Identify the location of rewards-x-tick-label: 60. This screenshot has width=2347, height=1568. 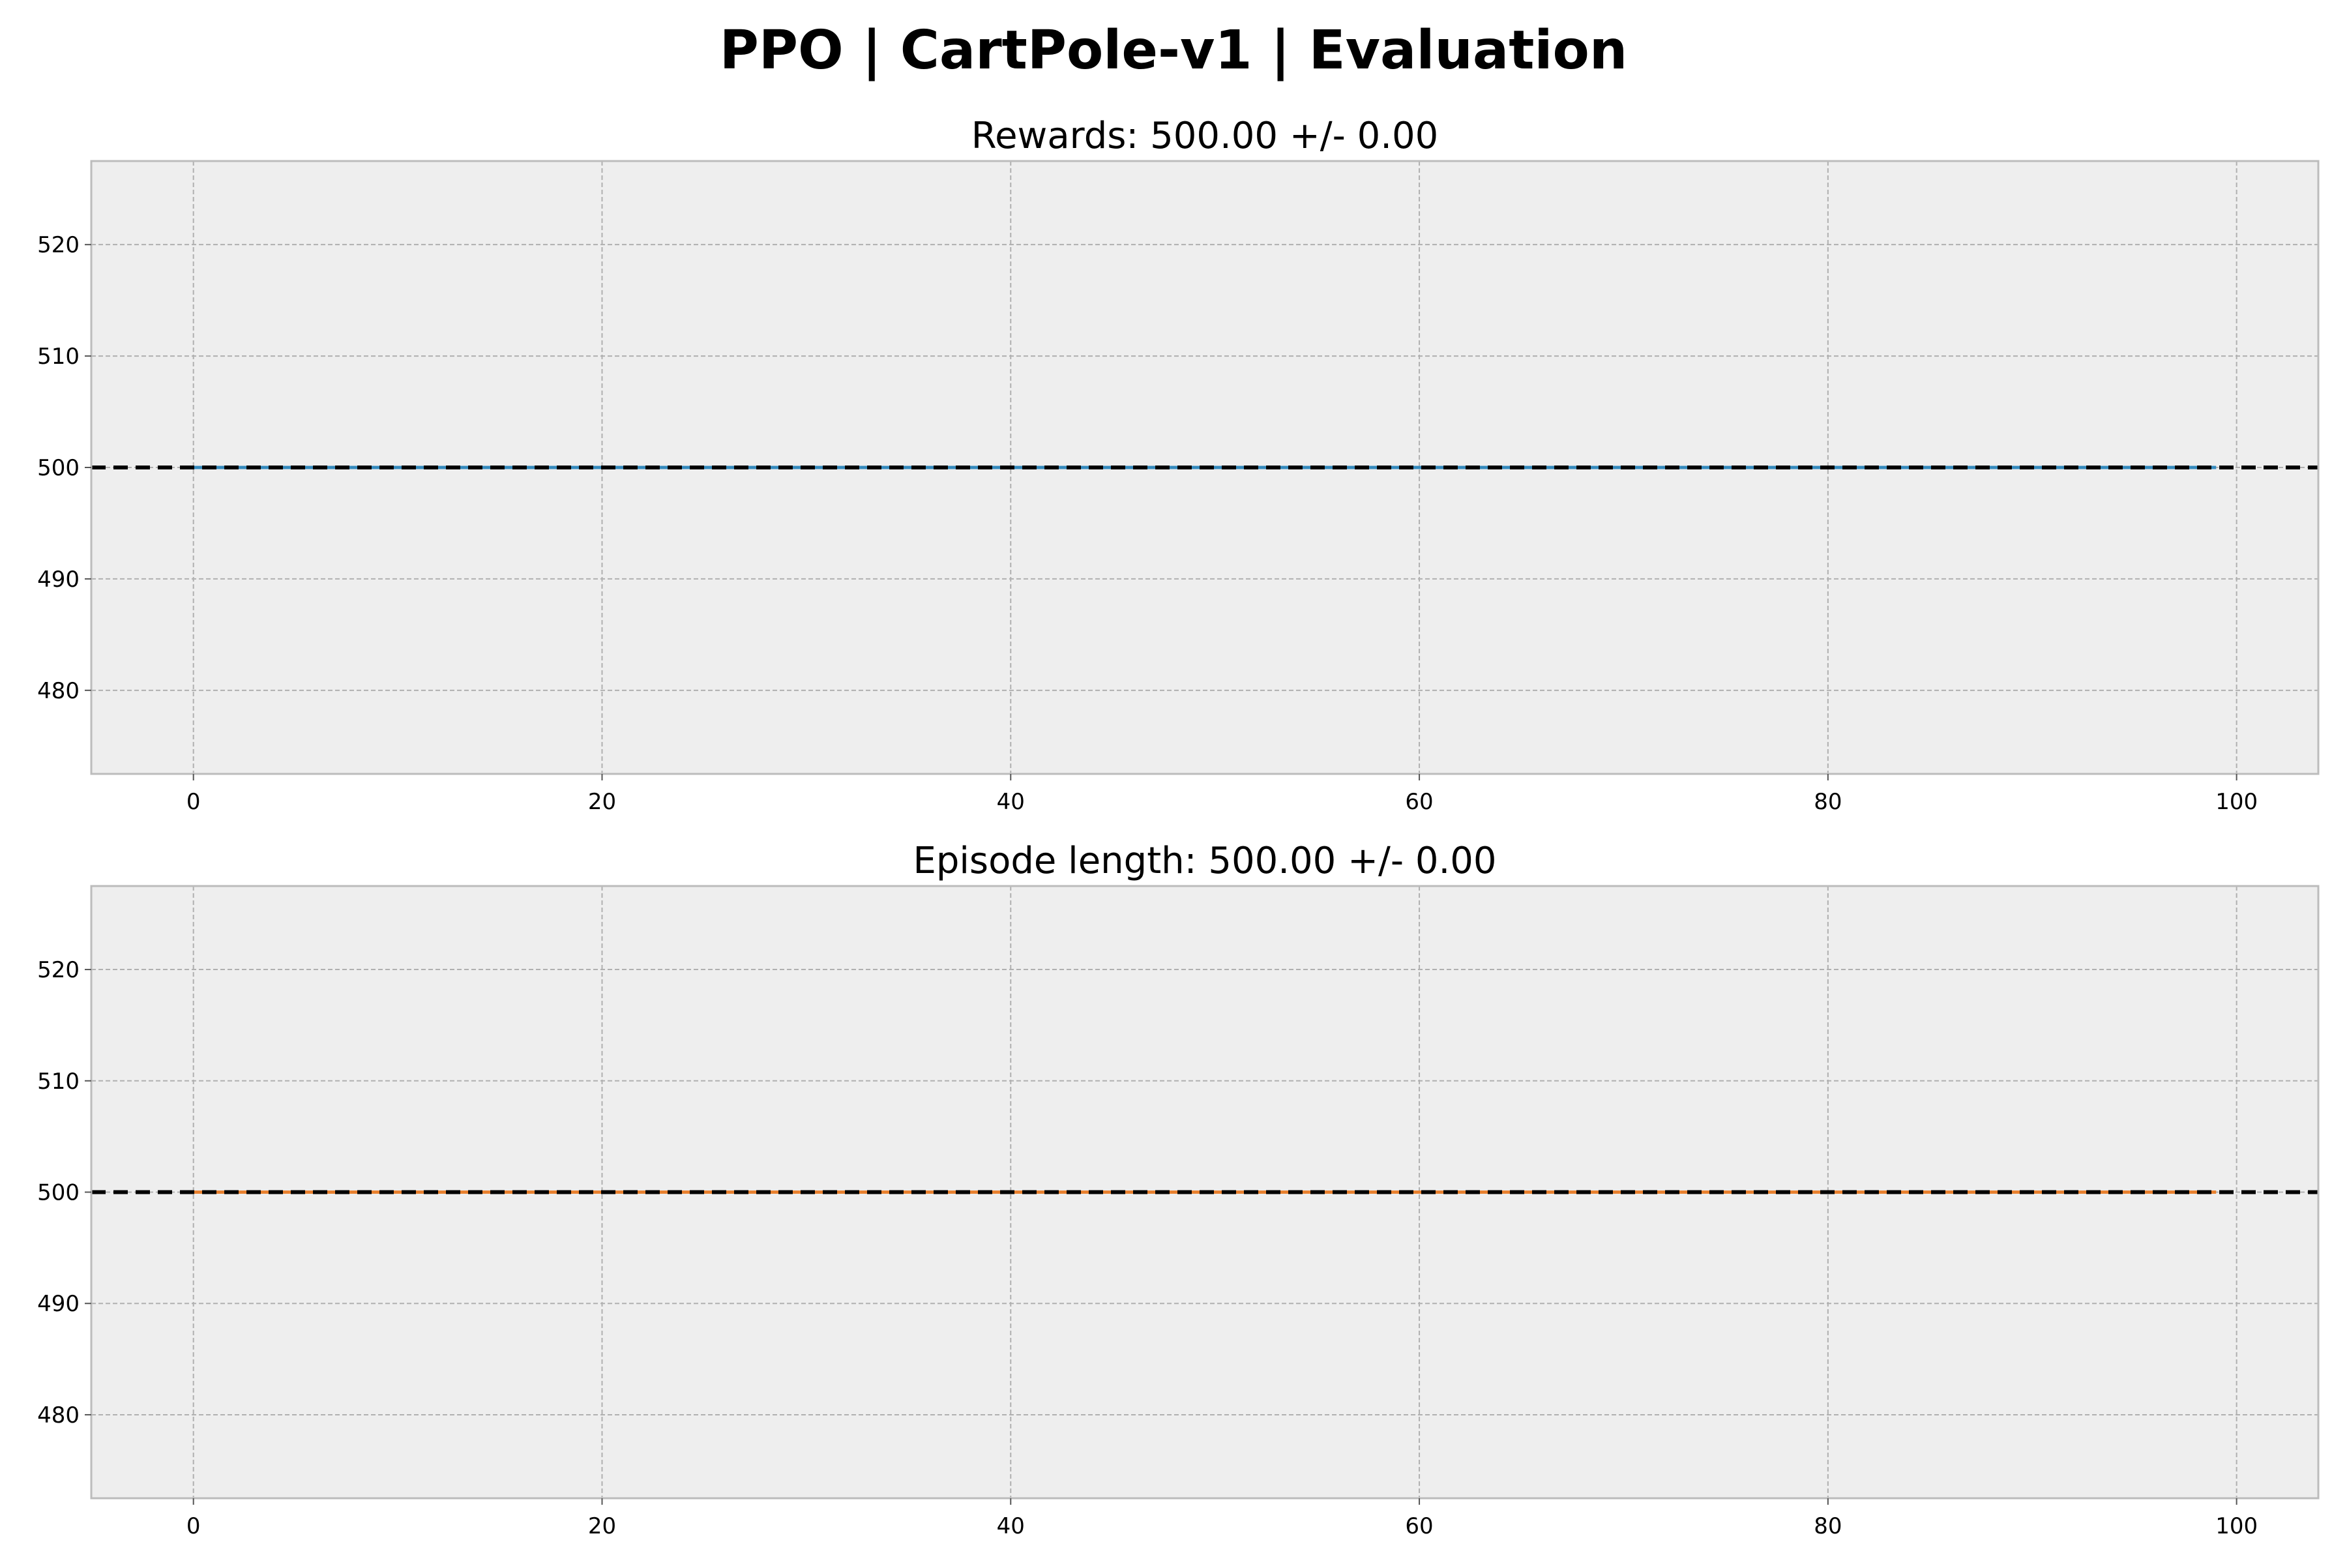
(1419, 802).